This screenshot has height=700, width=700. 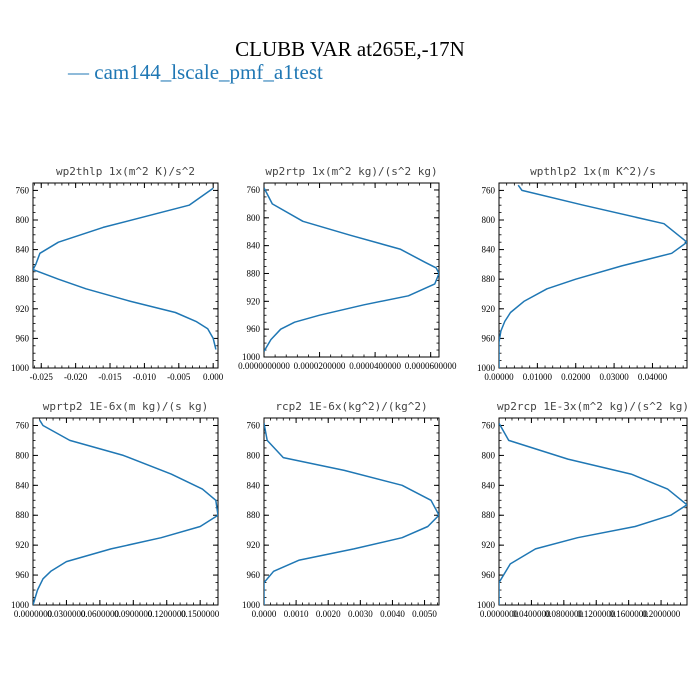 What do you see at coordinates (126, 406) in the screenshot?
I see `panel-title: wprtp2 1E-6x(m kg)/(s kg)` at bounding box center [126, 406].